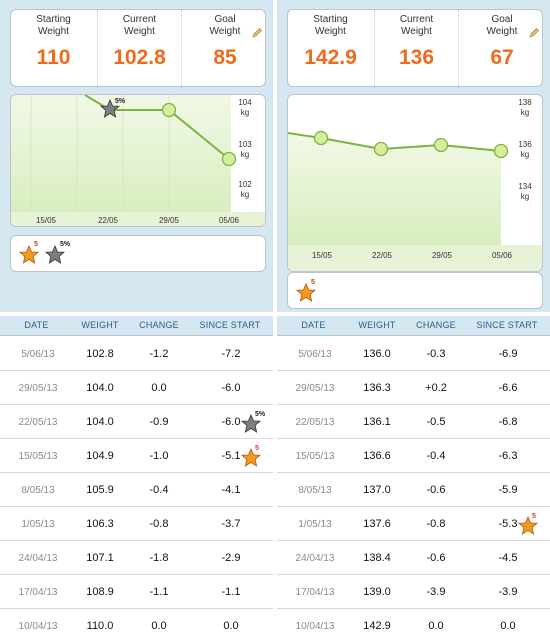 Image resolution: width=550 pixels, height=640 pixels. What do you see at coordinates (136, 558) in the screenshot?
I see `table-row: 24/04/13 107.1 -1.8 -2.9` at bounding box center [136, 558].